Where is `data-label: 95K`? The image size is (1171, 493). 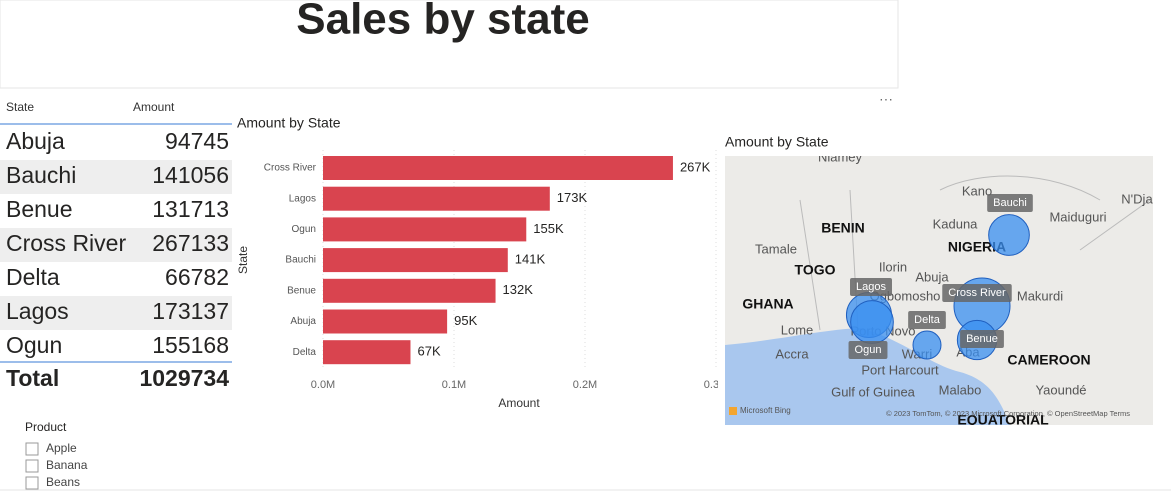 data-label: 95K is located at coordinates (465, 320).